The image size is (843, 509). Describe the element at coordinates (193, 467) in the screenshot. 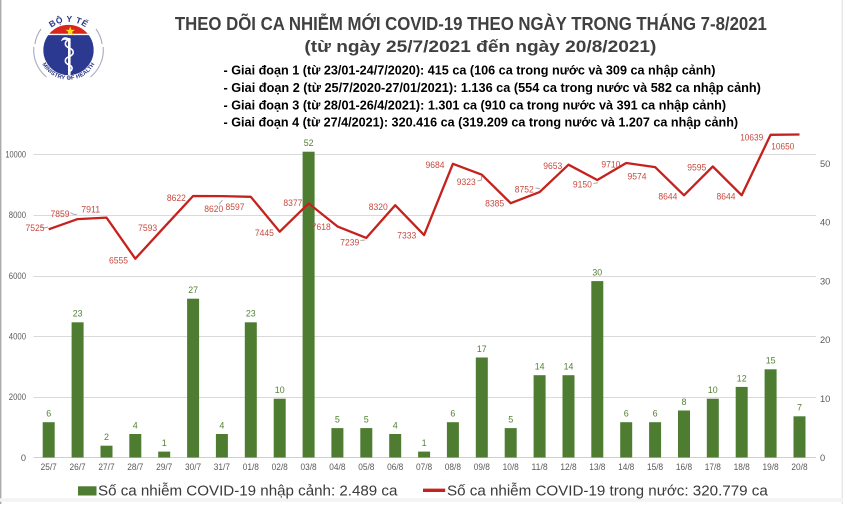

I see `svg-text: 30/7` at that location.